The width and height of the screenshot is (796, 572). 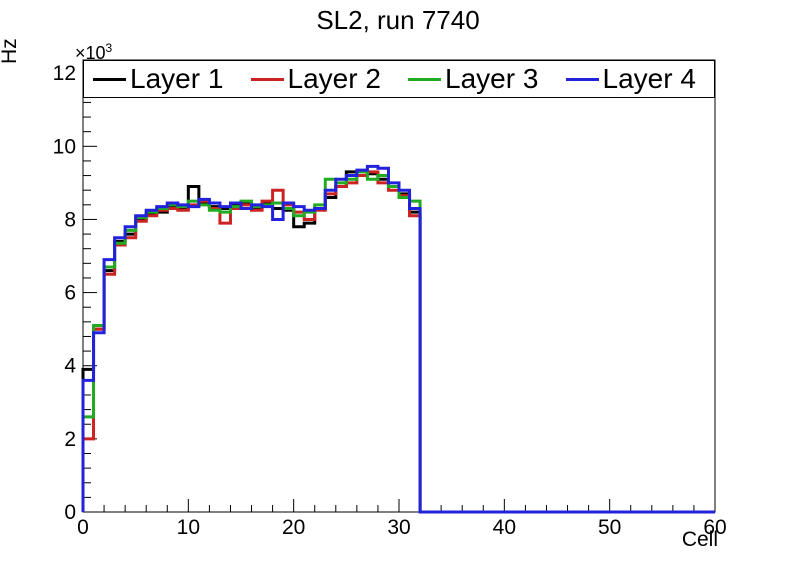 I want to click on legend-entry-layer-3: Layer 3, so click(x=478, y=79).